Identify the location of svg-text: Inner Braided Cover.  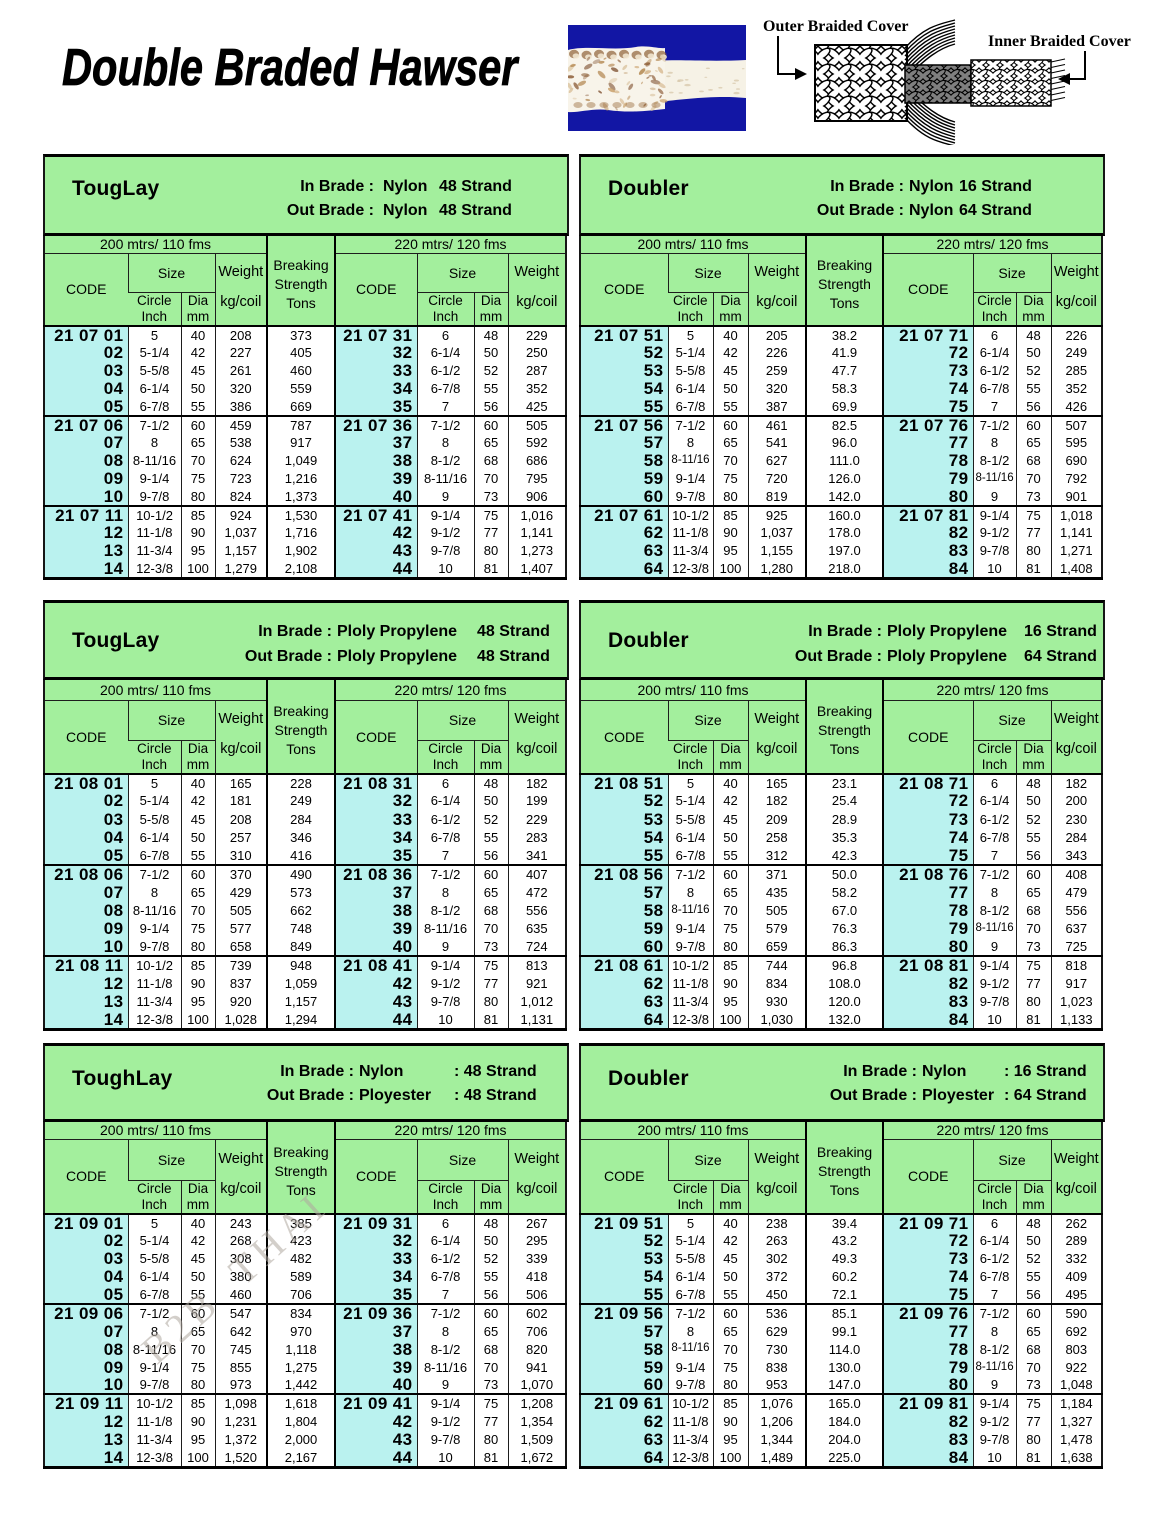
(1059, 41).